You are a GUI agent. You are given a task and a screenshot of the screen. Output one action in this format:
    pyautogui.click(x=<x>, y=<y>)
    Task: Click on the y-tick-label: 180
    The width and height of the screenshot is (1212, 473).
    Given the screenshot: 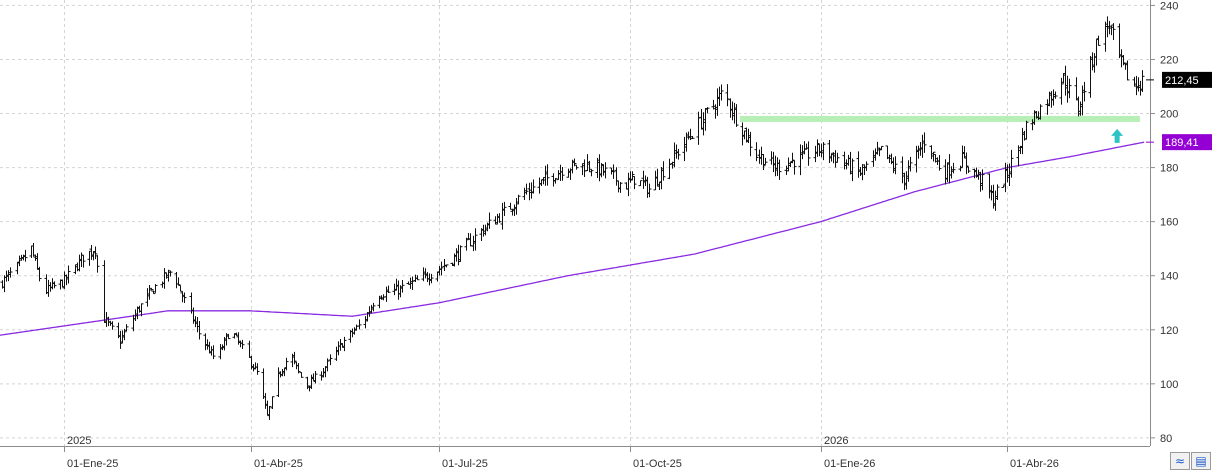 What is the action you would take?
    pyautogui.click(x=1169, y=169)
    